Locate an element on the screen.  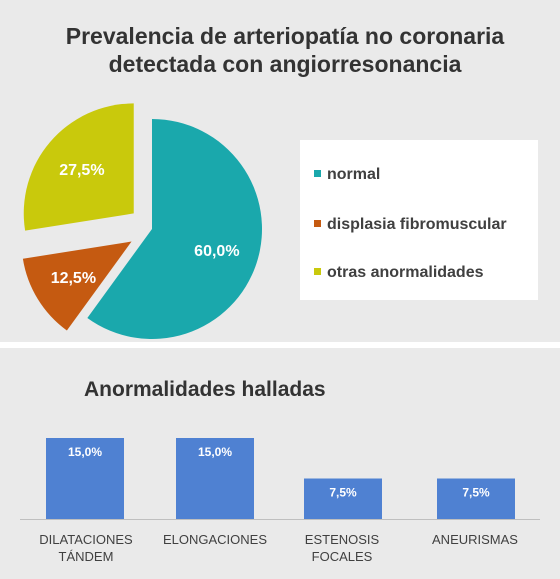
x-label-dilataciones: DILATACIONES TÁNDEM is located at coordinates (86, 548).